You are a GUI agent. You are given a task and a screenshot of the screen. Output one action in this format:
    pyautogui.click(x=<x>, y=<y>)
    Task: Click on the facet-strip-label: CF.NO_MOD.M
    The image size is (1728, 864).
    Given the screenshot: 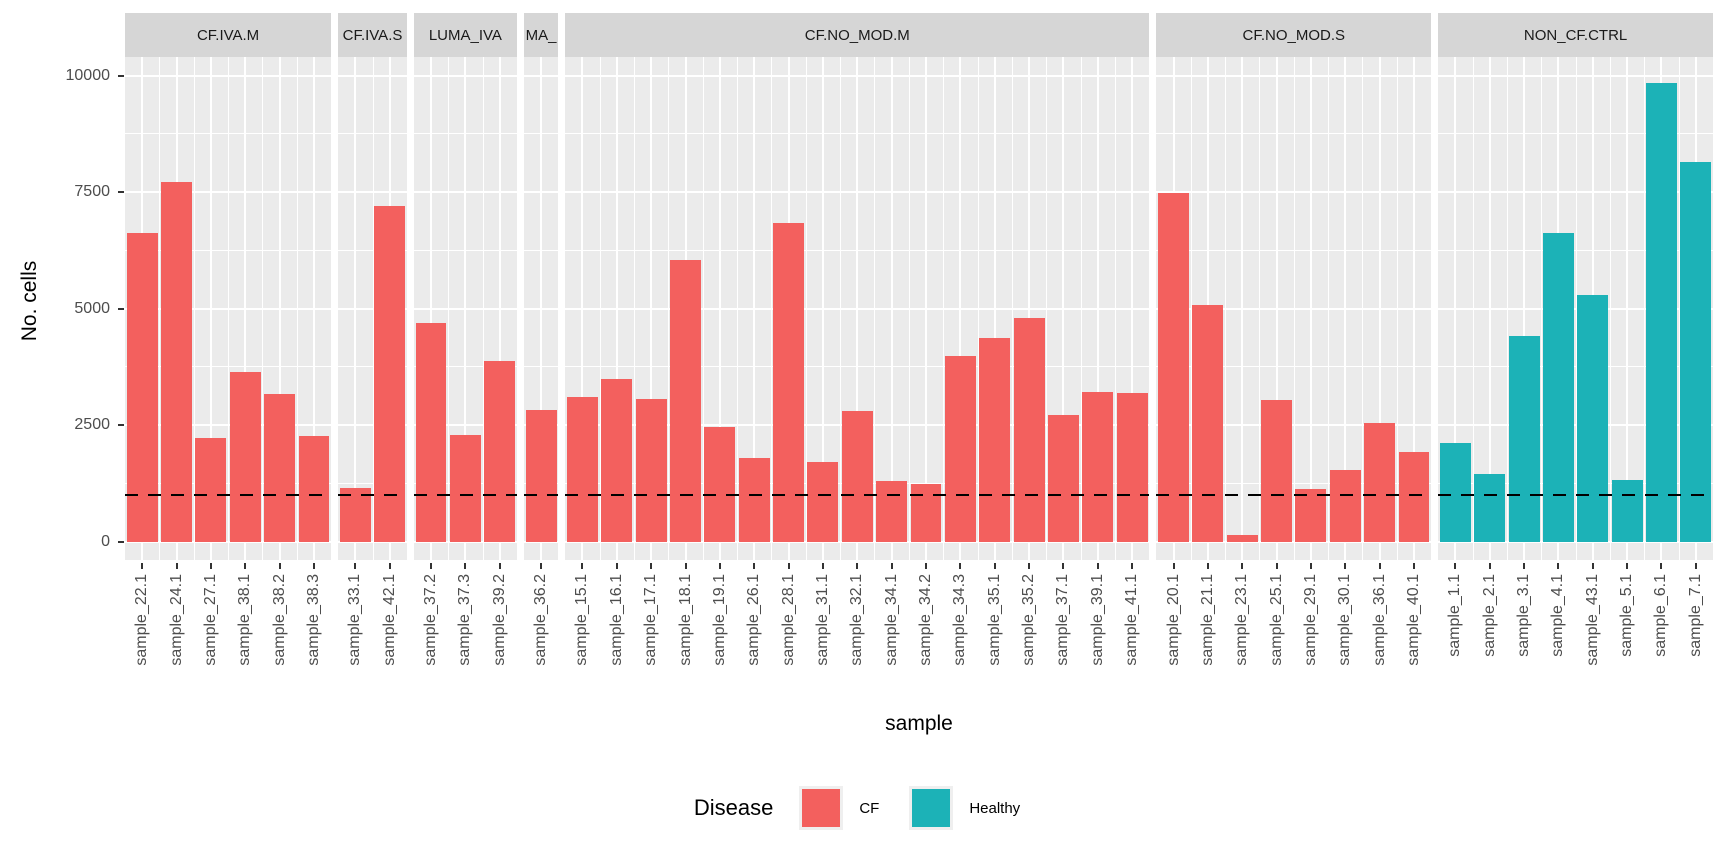 What is the action you would take?
    pyautogui.click(x=857, y=35)
    